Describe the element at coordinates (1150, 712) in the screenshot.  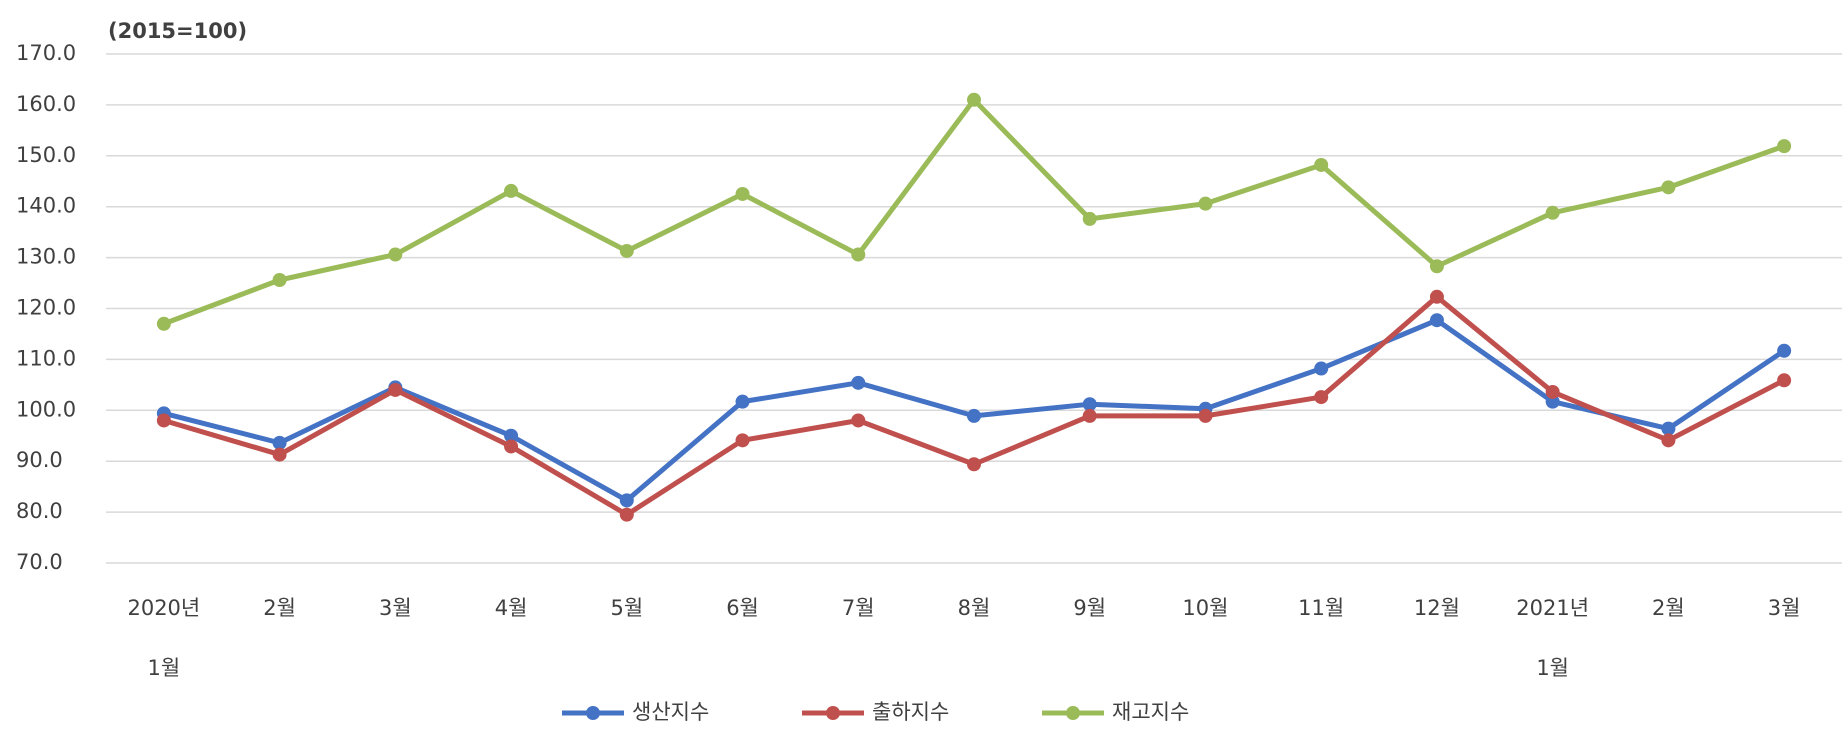
I see `legend-label: 재고지수` at that location.